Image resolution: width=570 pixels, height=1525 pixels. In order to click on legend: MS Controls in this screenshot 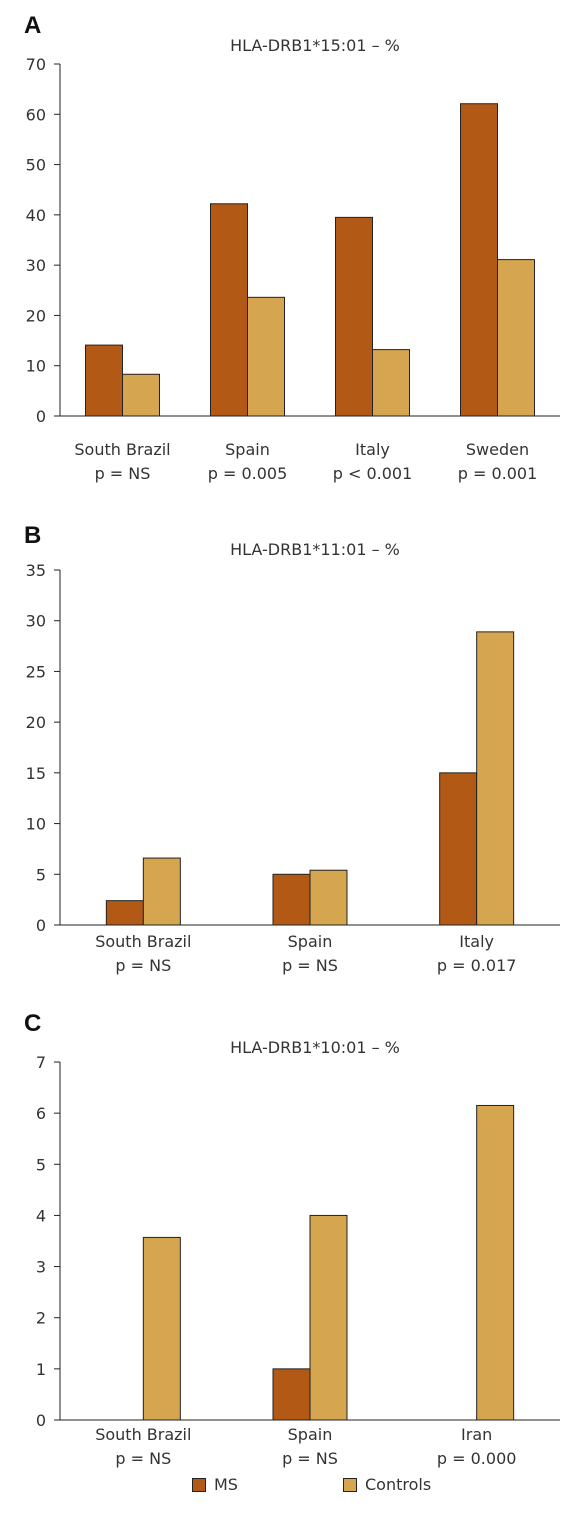, I will do `click(285, 1490)`.